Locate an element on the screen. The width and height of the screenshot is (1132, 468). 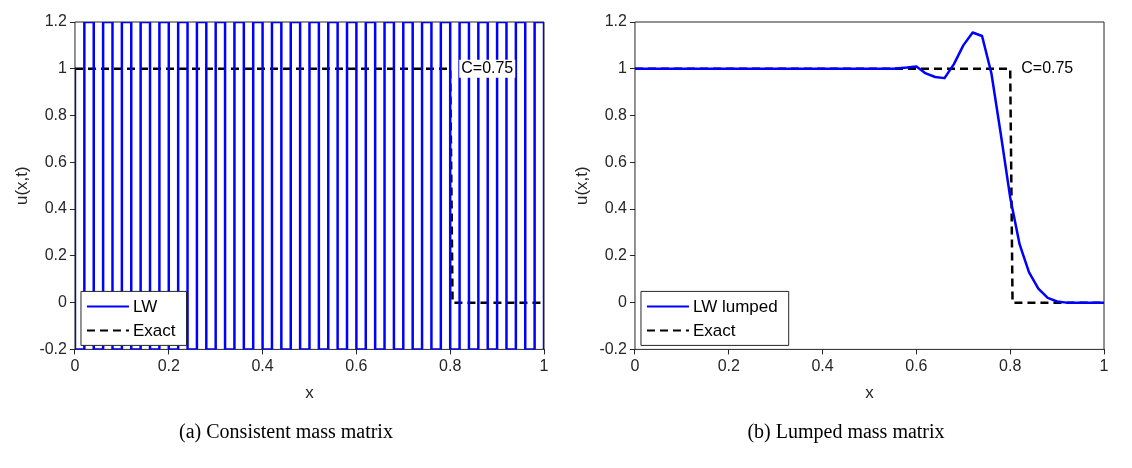
text: (a) Consistent mass matrix is located at coordinates (286, 431).